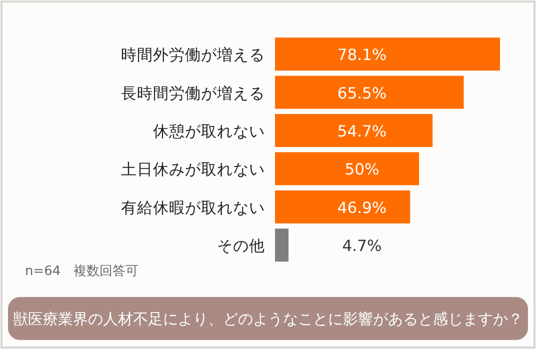 The width and height of the screenshot is (536, 349). I want to click on y-tick-label: 休憩が取れない, so click(209, 131).